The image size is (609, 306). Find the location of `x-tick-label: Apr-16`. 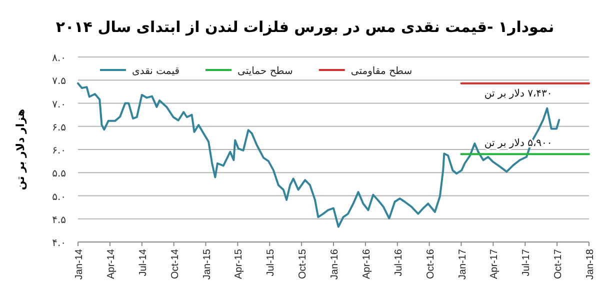

x-tick-label: Apr-16 is located at coordinates (366, 264).